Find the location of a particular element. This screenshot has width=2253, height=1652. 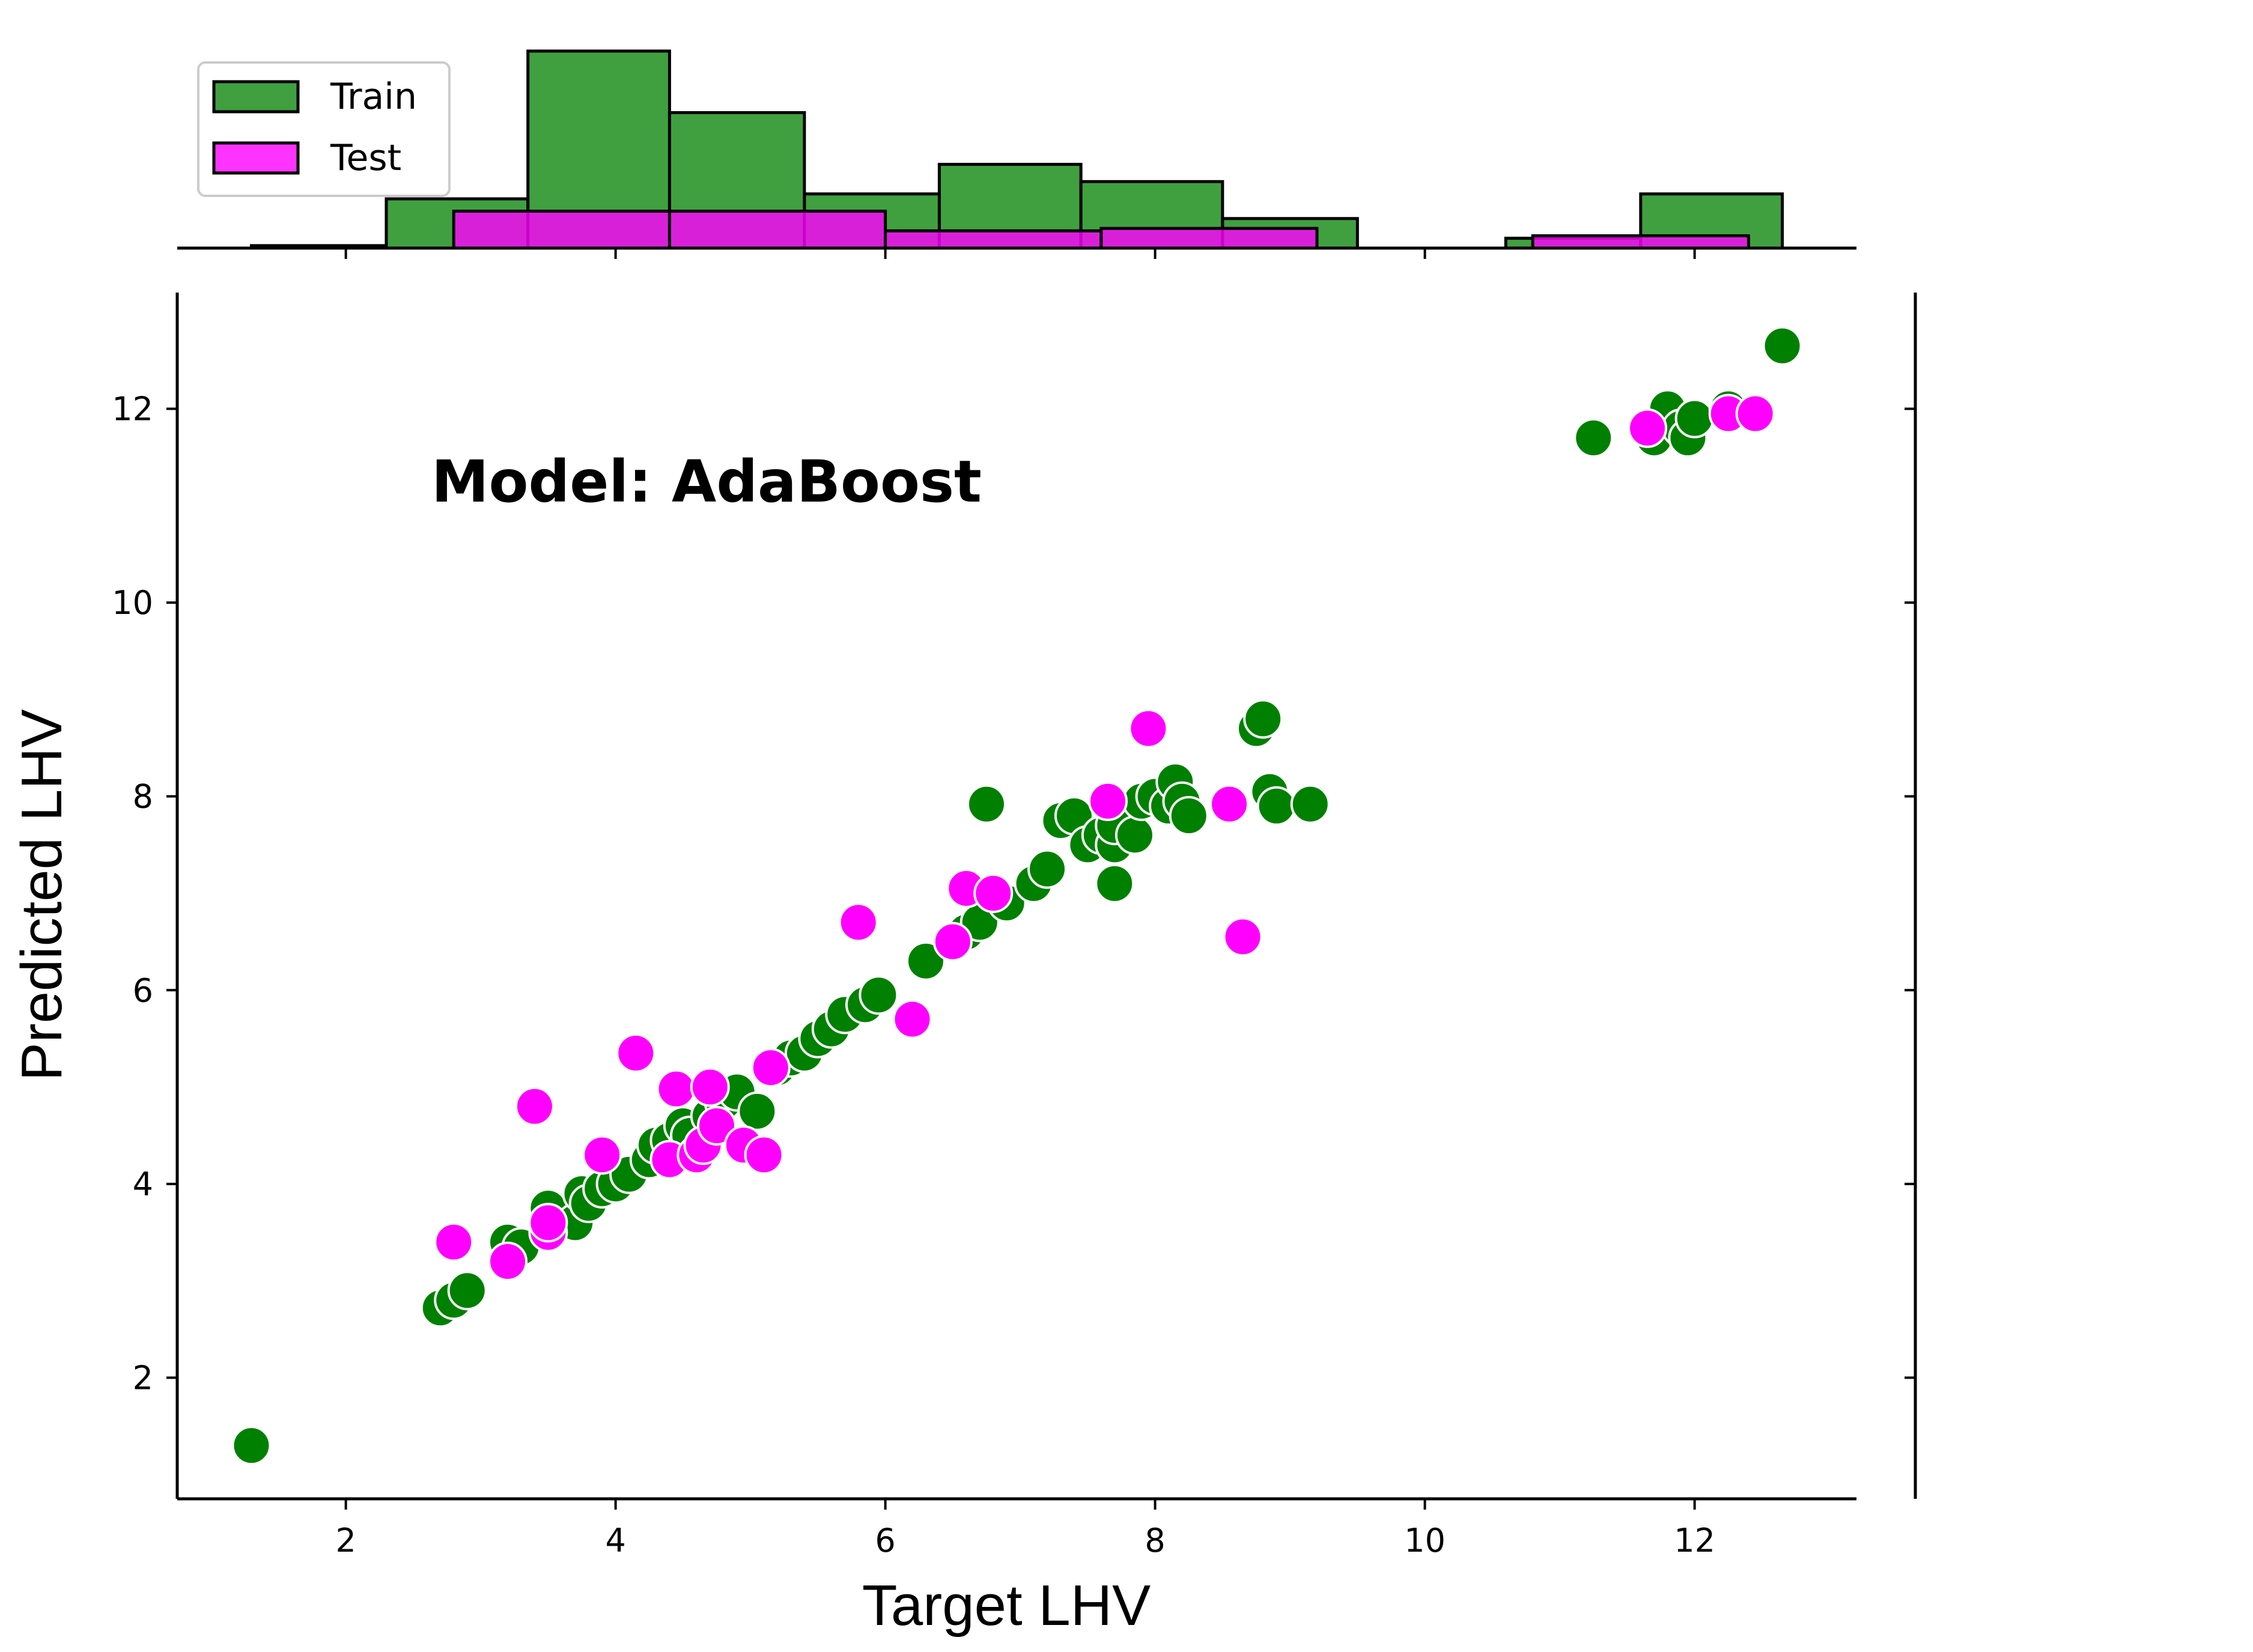

y-tick-label-1: 4 is located at coordinates (143, 1184).